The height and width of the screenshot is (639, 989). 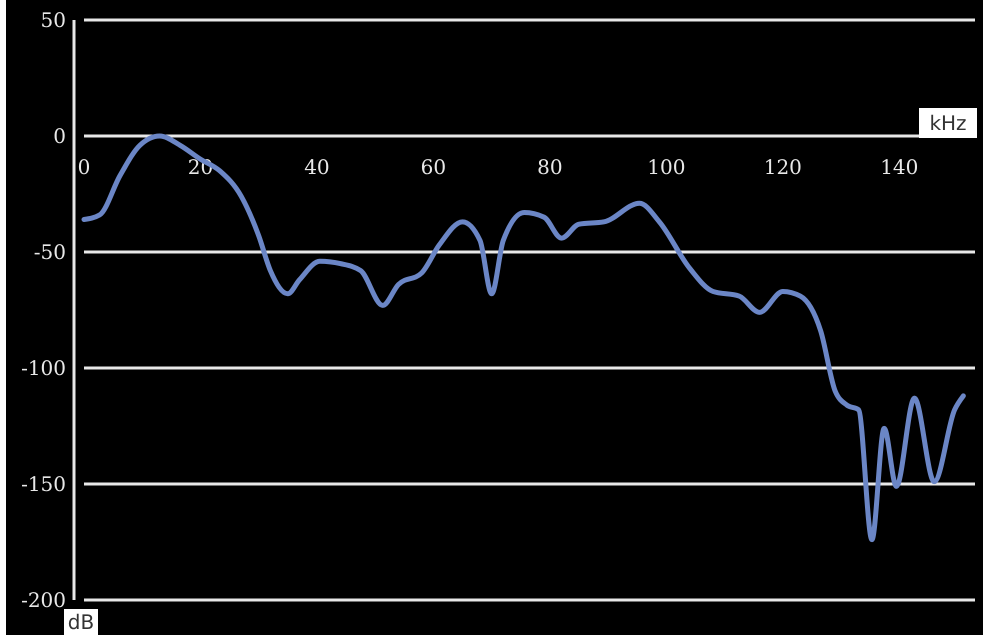 I want to click on x-tick-label: 120, so click(x=783, y=167).